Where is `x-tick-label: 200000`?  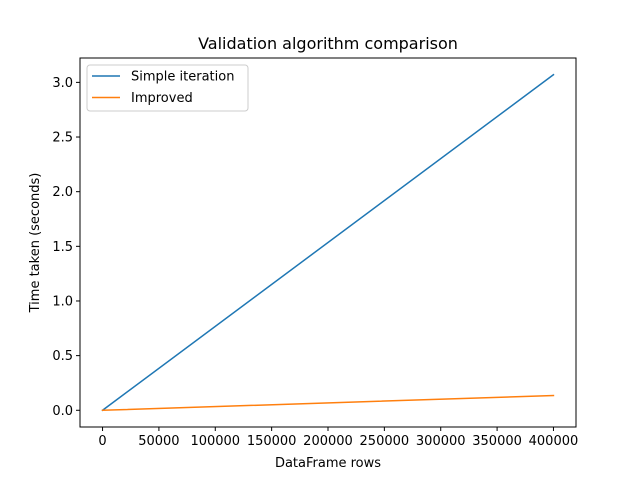
x-tick-label: 200000 is located at coordinates (328, 441).